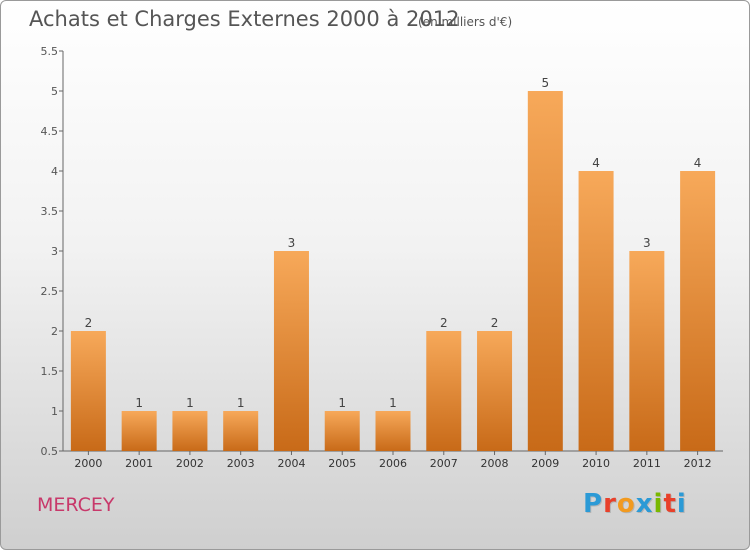 This screenshot has height=550, width=750. What do you see at coordinates (50, 51) in the screenshot?
I see `y-tick-label: 5.5` at bounding box center [50, 51].